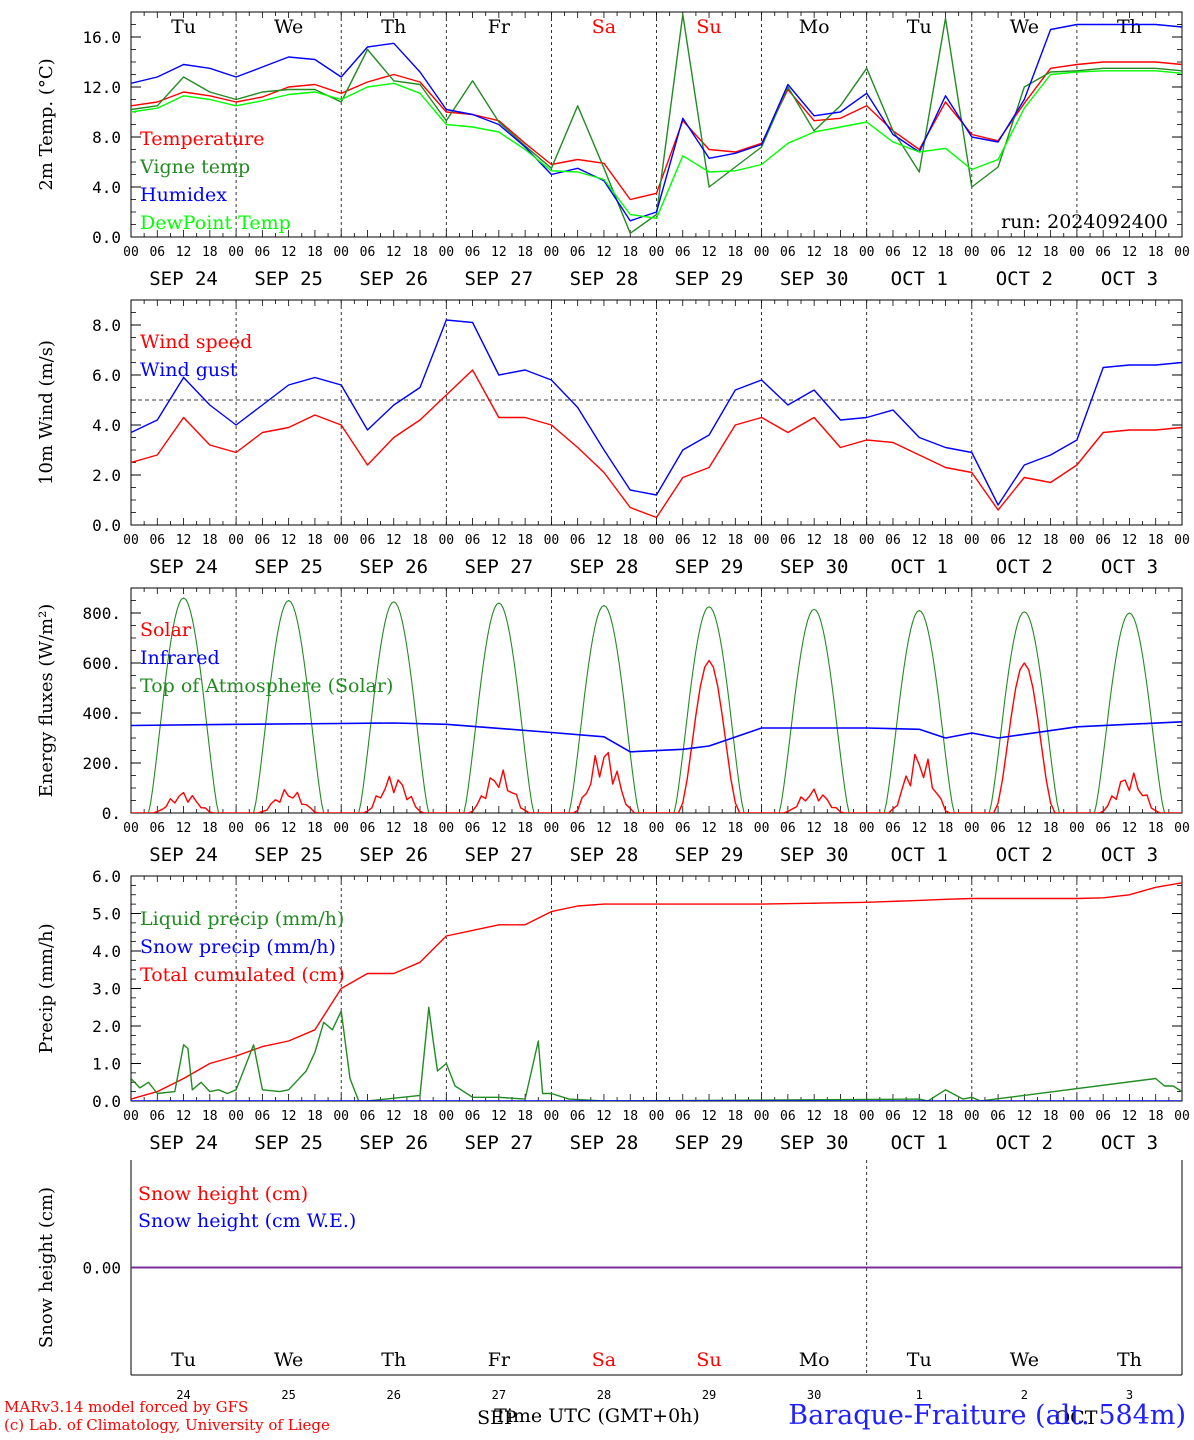 The height and width of the screenshot is (1440, 1194). What do you see at coordinates (223, 1194) in the screenshot?
I see `legend-entry: Snow height (cm)` at bounding box center [223, 1194].